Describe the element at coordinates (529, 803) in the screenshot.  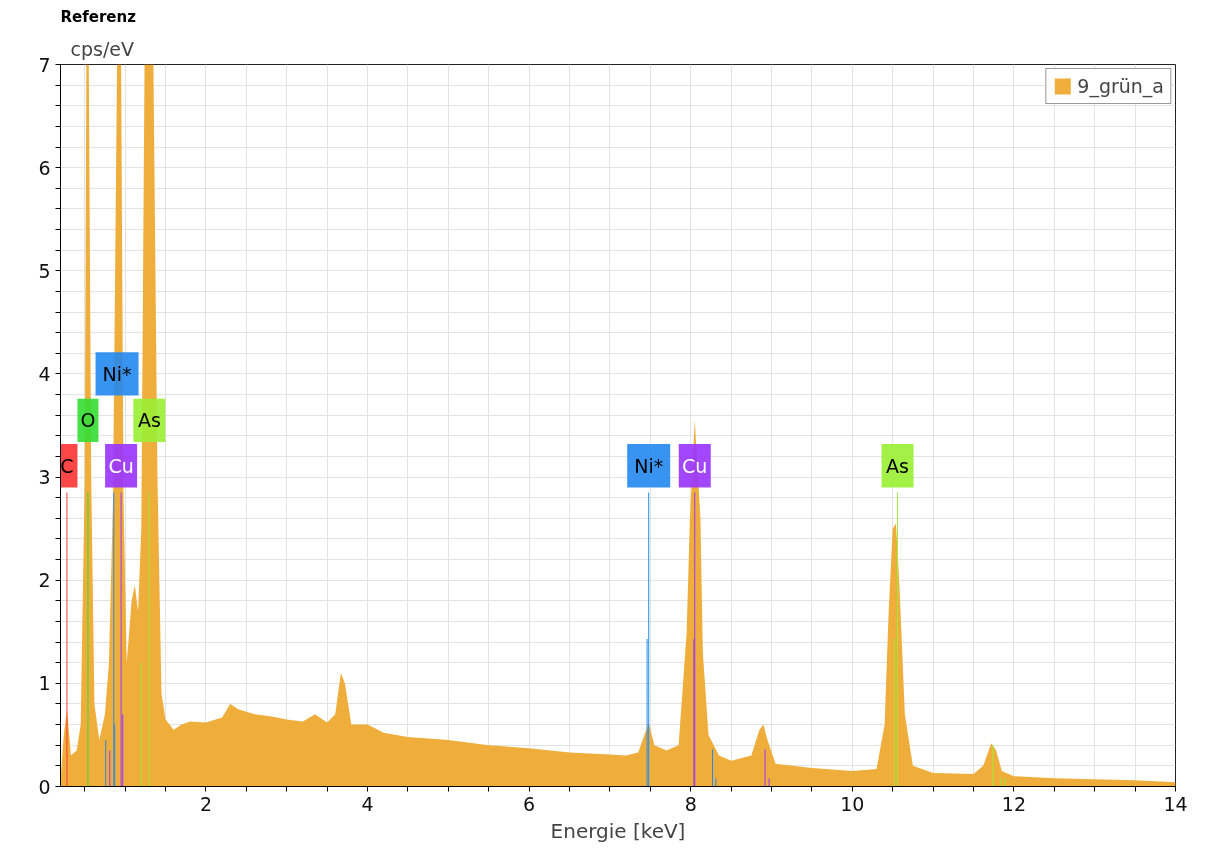
I see `x-tick-label: 6` at that location.